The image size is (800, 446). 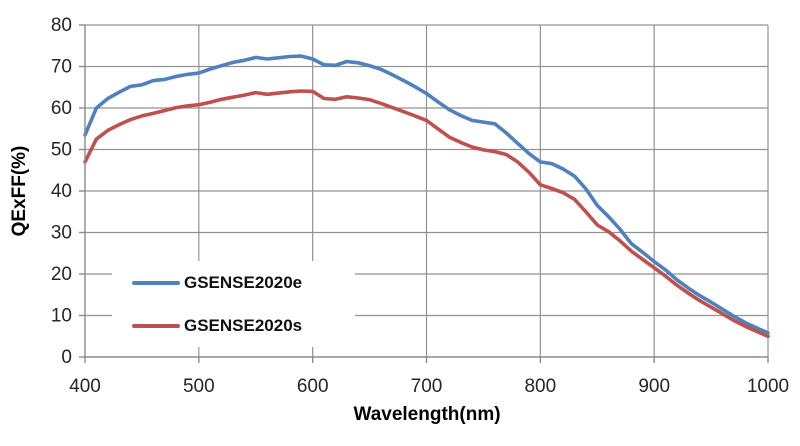 What do you see at coordinates (61, 191) in the screenshot?
I see `y-tick-label: 40` at bounding box center [61, 191].